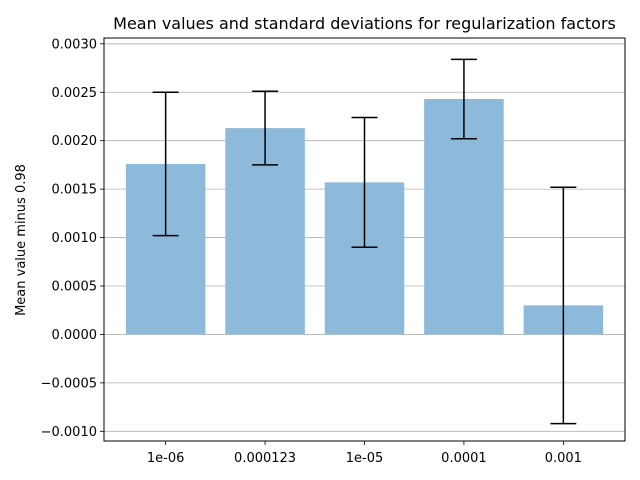 The image size is (640, 480). Describe the element at coordinates (69, 383) in the screenshot. I see `y-tick-label: −0.0005` at that location.